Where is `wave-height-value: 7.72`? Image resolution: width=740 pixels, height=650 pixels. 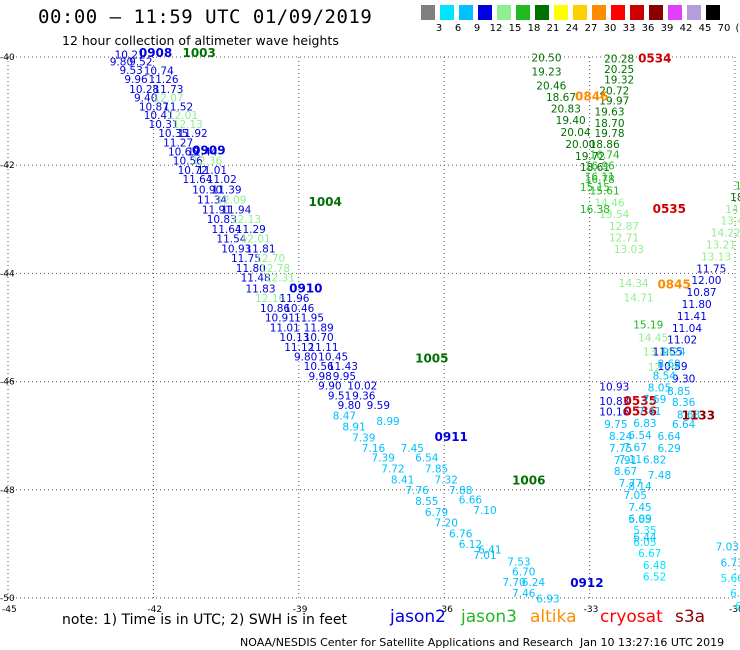
wave-height-value: 7.72 is located at coordinates (392, 469).